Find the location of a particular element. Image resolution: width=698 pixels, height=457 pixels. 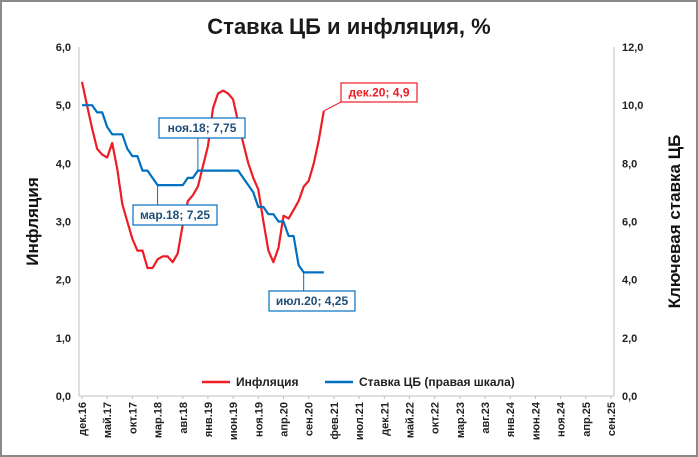

y2-tick-label: 2,0 is located at coordinates (629, 339).